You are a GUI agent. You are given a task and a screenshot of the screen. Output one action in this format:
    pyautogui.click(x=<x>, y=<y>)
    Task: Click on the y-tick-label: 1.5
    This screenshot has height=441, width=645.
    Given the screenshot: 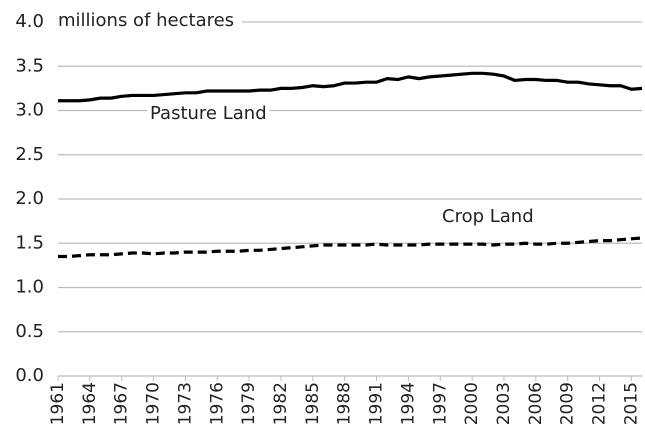 What is the action you would take?
    pyautogui.click(x=29, y=242)
    